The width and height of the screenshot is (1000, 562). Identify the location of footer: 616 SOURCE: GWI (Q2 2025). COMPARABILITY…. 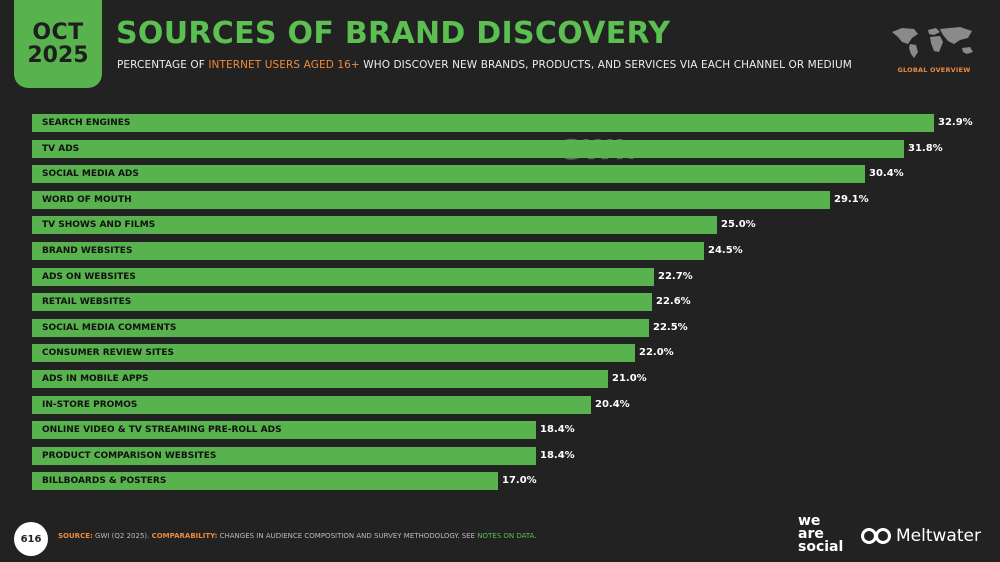
(500, 537).